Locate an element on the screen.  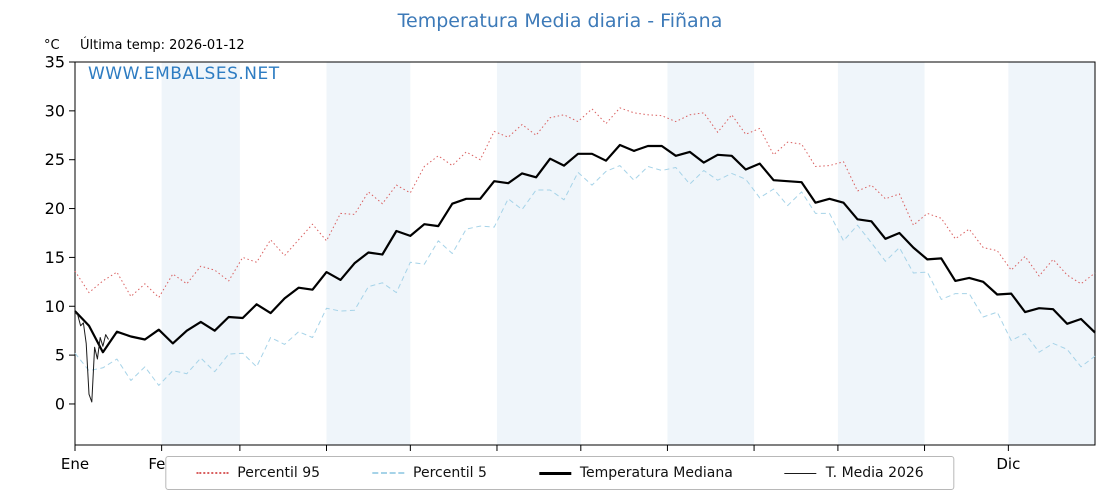
legend-item-percentil-95: Percentil 95 is located at coordinates (258, 473).